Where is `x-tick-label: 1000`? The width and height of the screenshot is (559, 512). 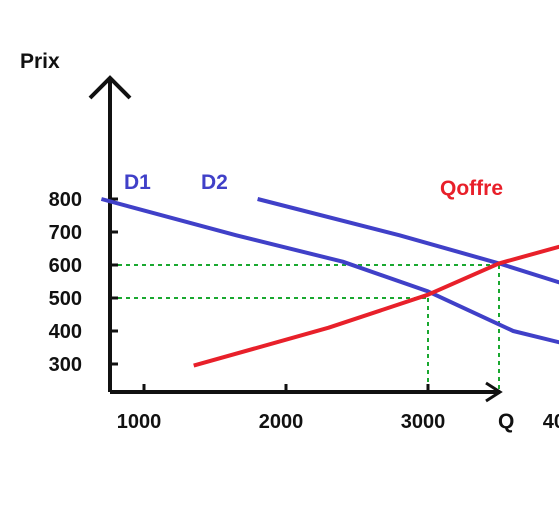 x-tick-label: 1000 is located at coordinates (139, 422).